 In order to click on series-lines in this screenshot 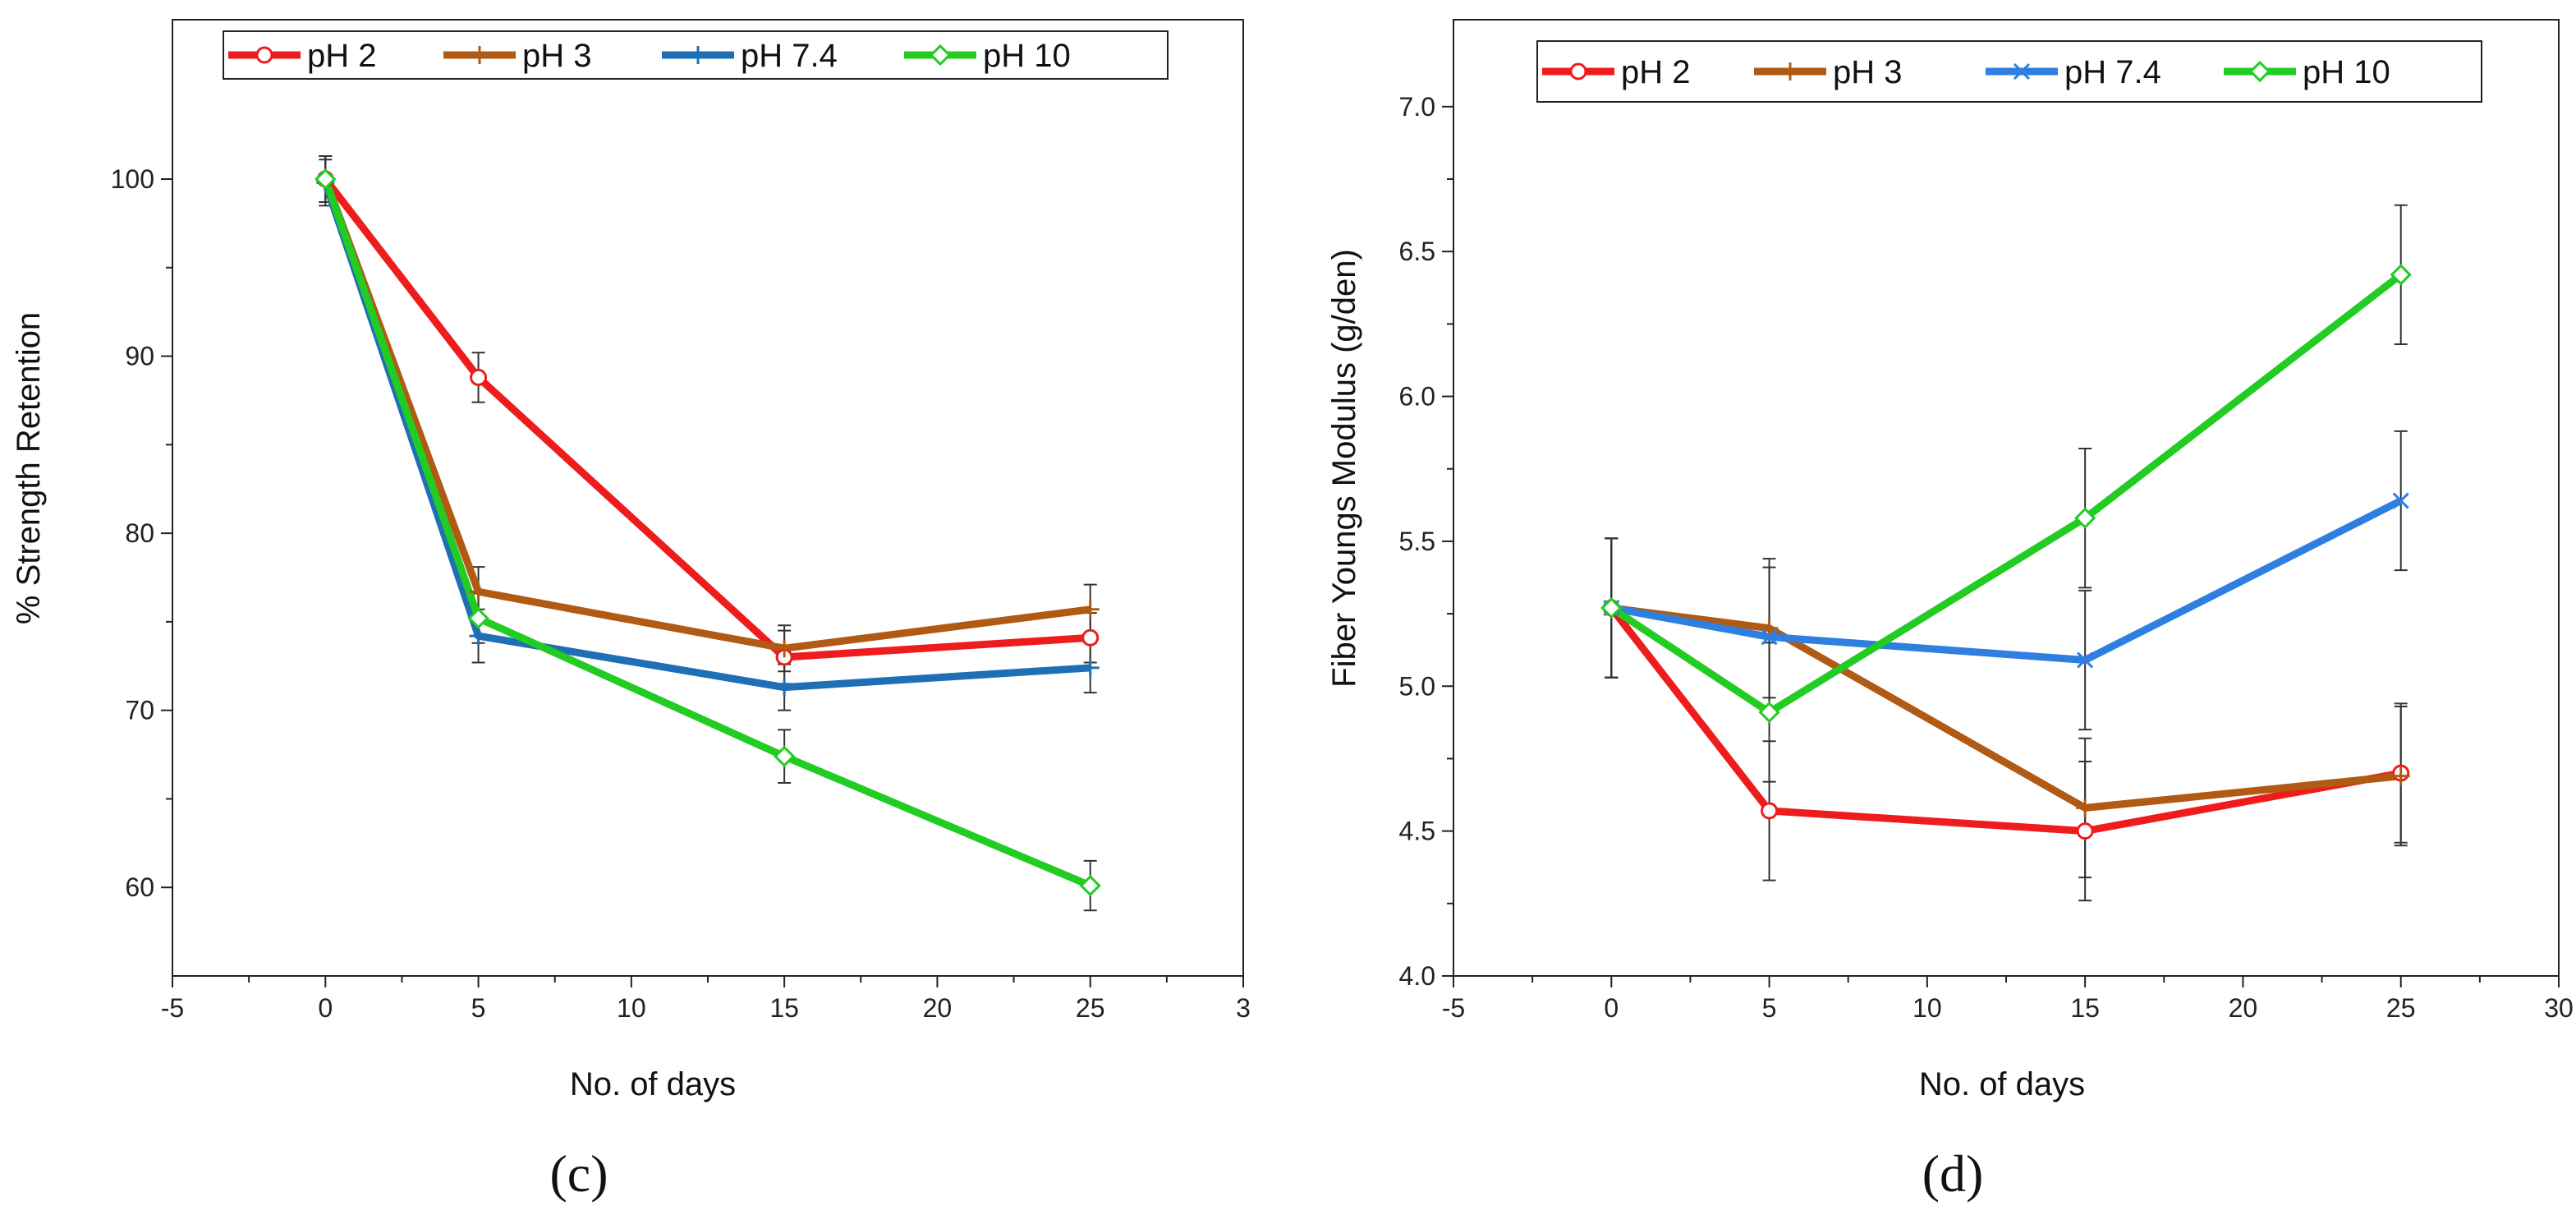, I will do `click(2006, 553)`.